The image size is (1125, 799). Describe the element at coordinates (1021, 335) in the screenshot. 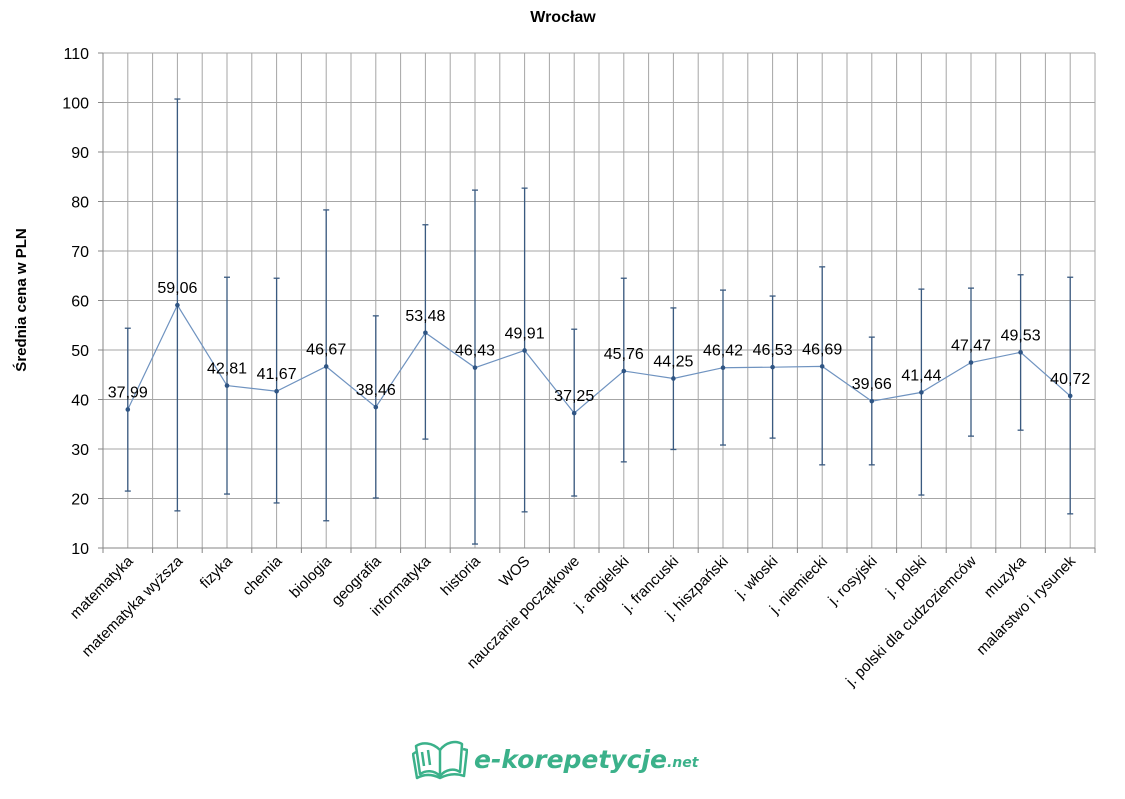

I see `data-label: 49,53` at that location.